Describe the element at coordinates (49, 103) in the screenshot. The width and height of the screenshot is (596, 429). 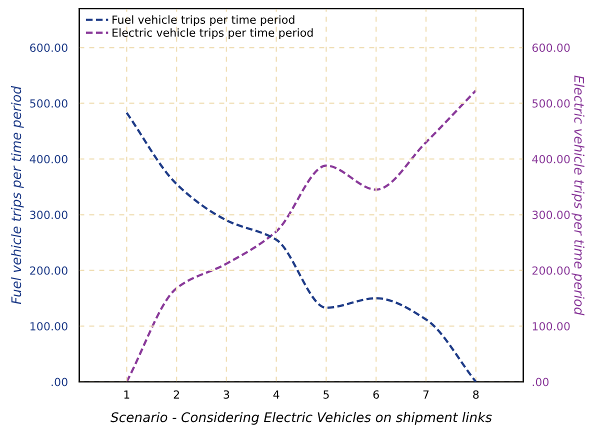
I see `y-tick-label: 500.00` at that location.